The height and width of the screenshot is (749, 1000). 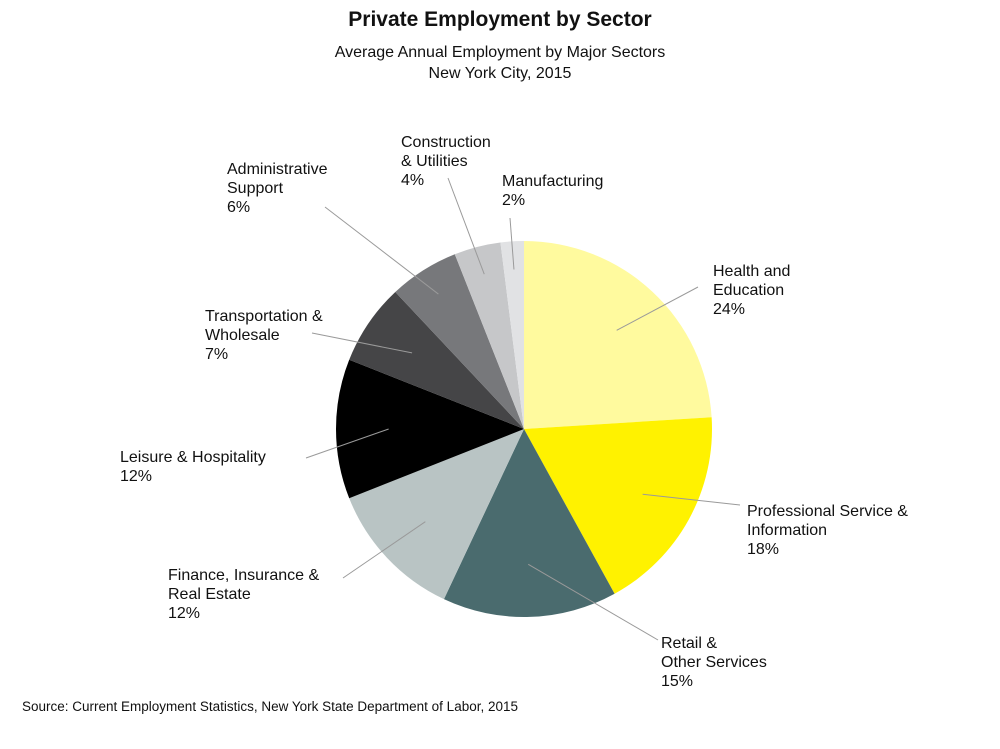 What do you see at coordinates (239, 207) in the screenshot?
I see `label-administrative-value: 6%` at bounding box center [239, 207].